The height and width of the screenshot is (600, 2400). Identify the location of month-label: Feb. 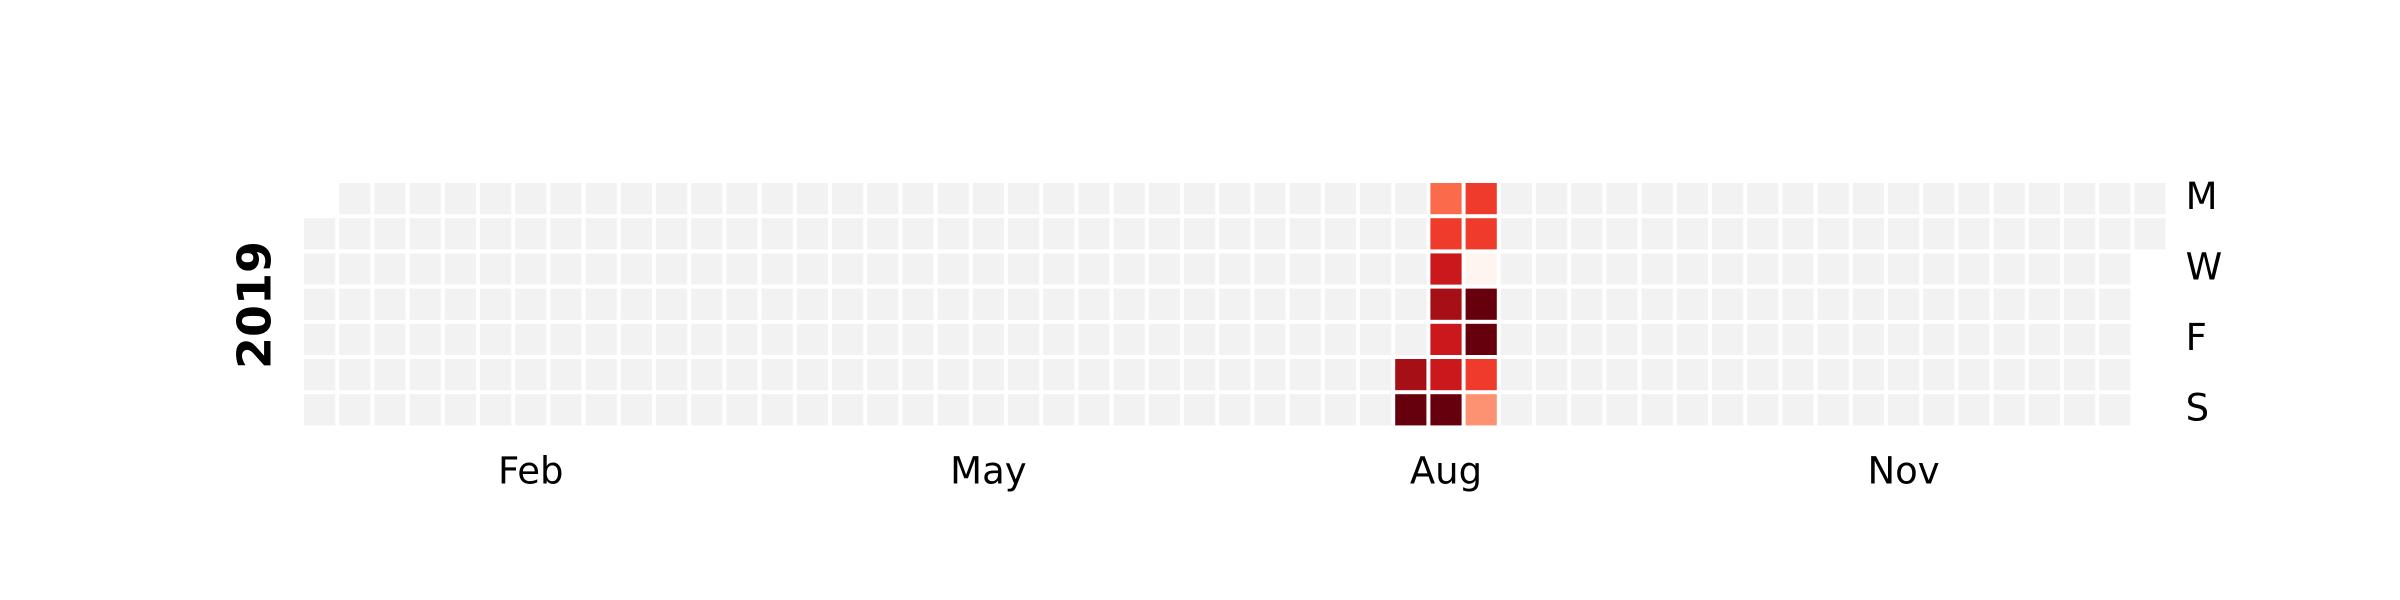
(531, 470).